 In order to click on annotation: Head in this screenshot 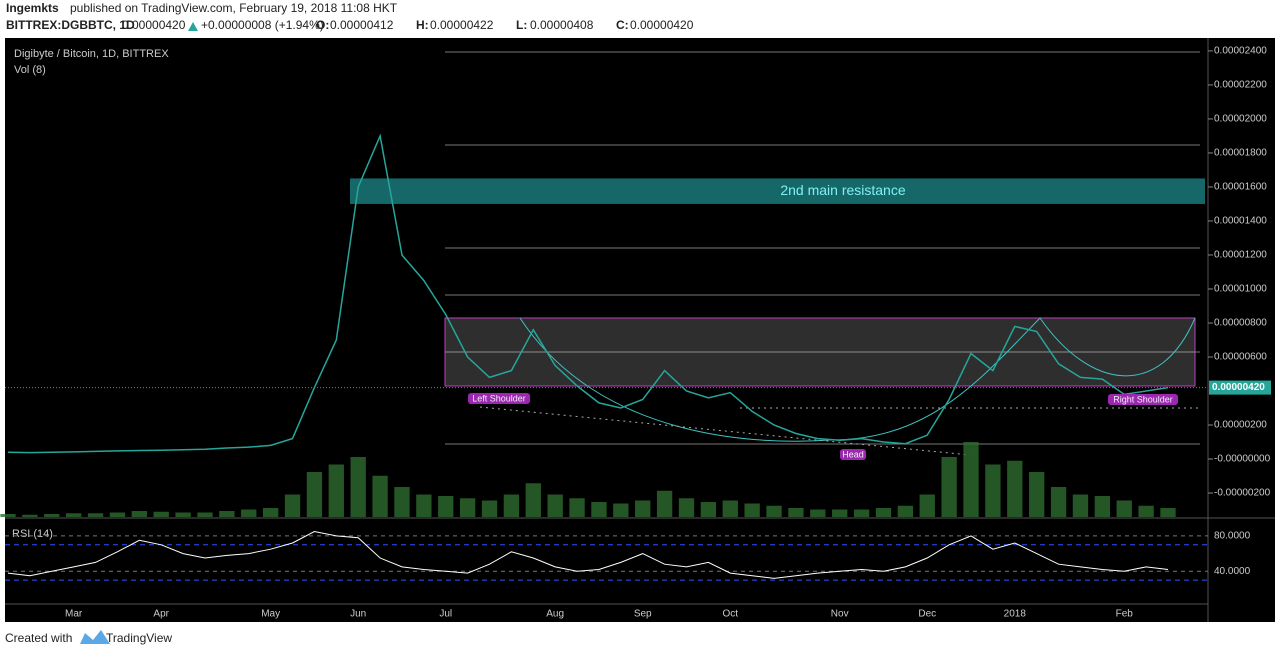, I will do `click(853, 454)`.